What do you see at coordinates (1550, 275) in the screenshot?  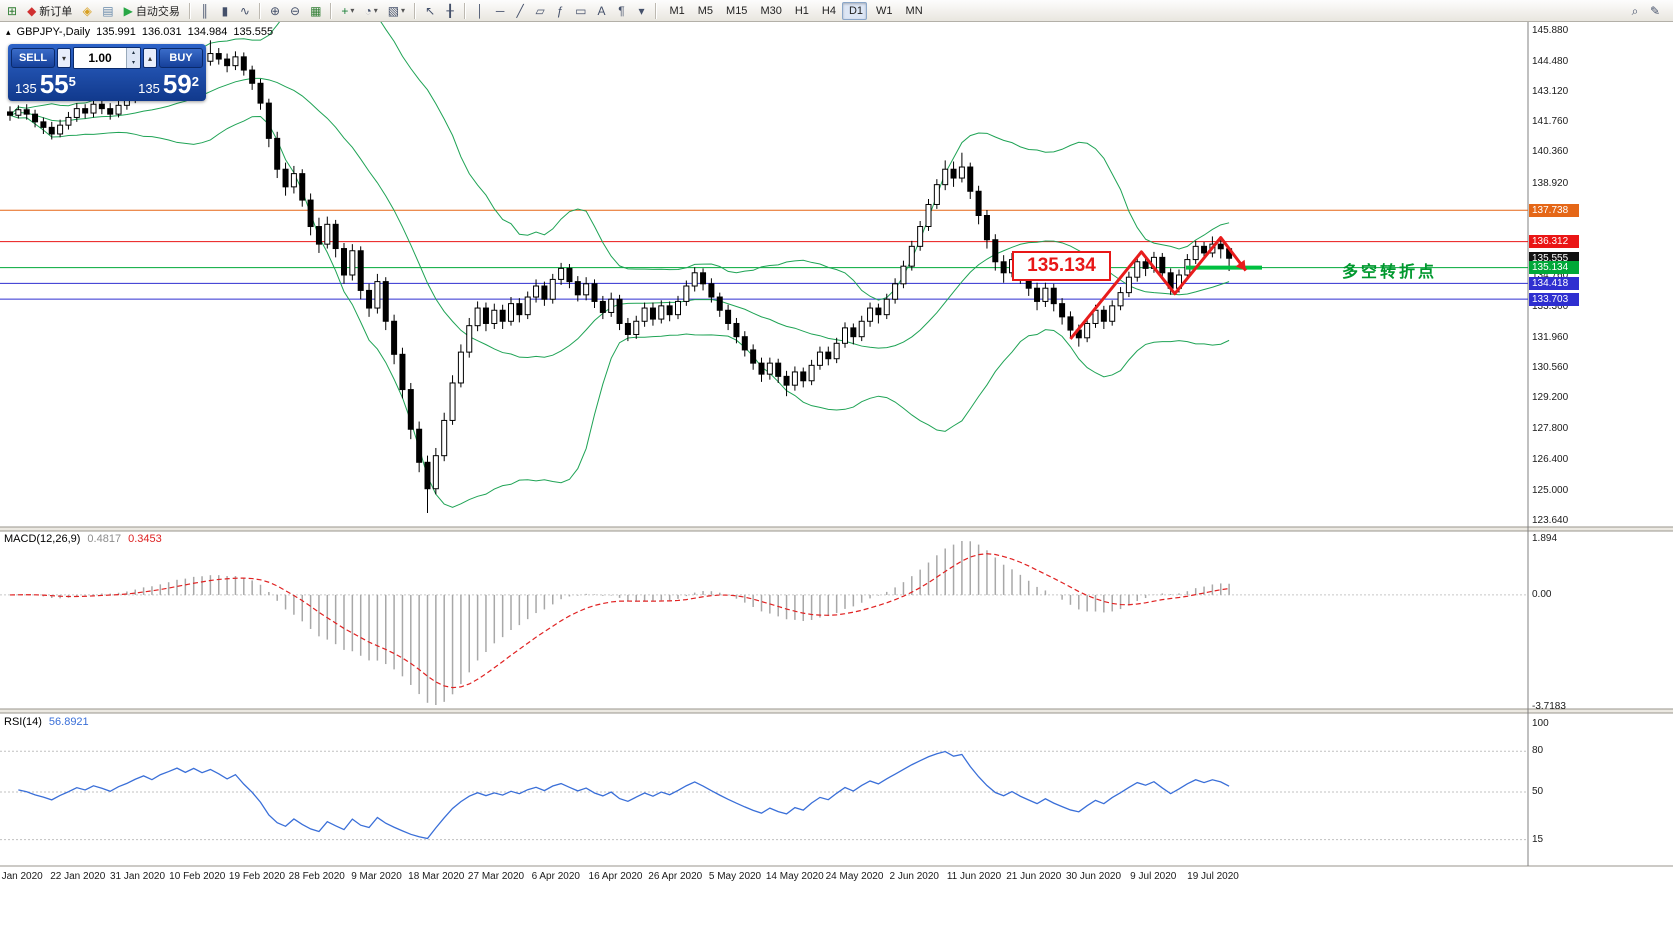 I see `price-scale-label: 134.760` at bounding box center [1550, 275].